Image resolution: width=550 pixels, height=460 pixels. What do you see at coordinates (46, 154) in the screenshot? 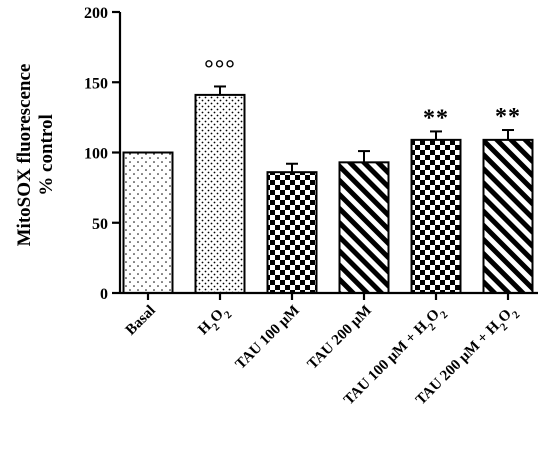
I see `y-axis-label-line2: % control` at bounding box center [46, 154].